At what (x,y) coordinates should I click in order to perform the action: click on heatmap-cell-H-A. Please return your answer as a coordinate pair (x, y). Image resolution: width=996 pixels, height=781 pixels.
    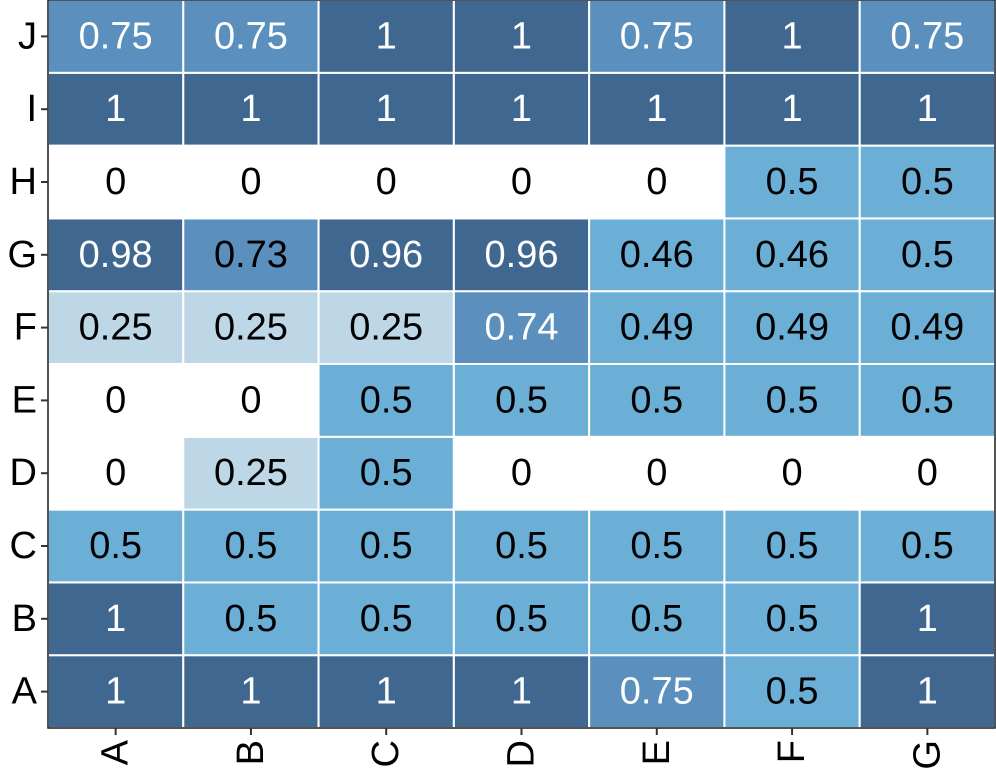
    Looking at the image, I should click on (116, 182).